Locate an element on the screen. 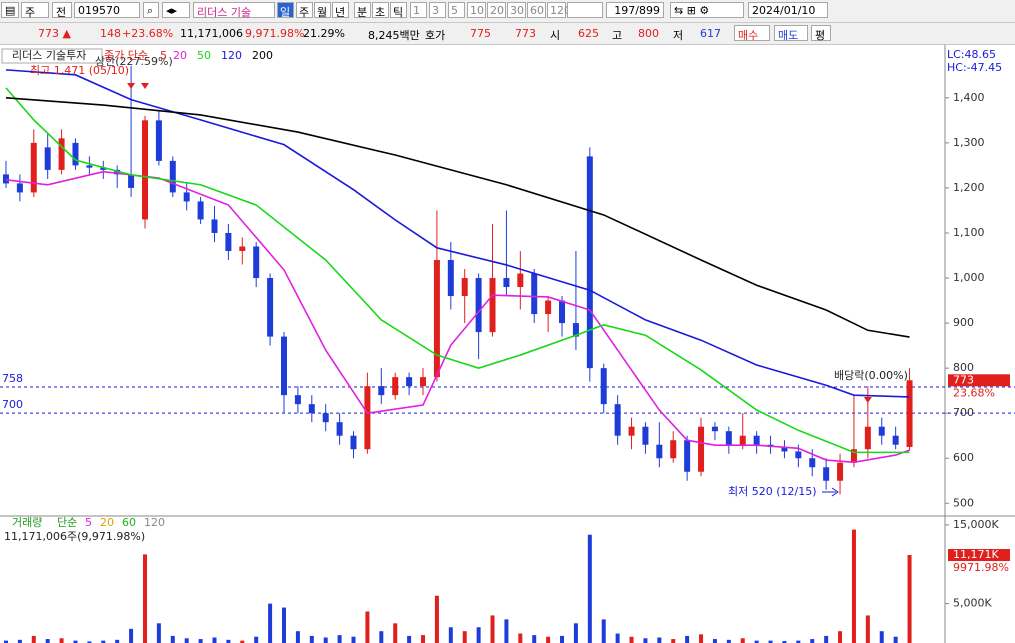 Image resolution: width=1015 pixels, height=643 pixels. unit-button: 초 is located at coordinates (380, 10).